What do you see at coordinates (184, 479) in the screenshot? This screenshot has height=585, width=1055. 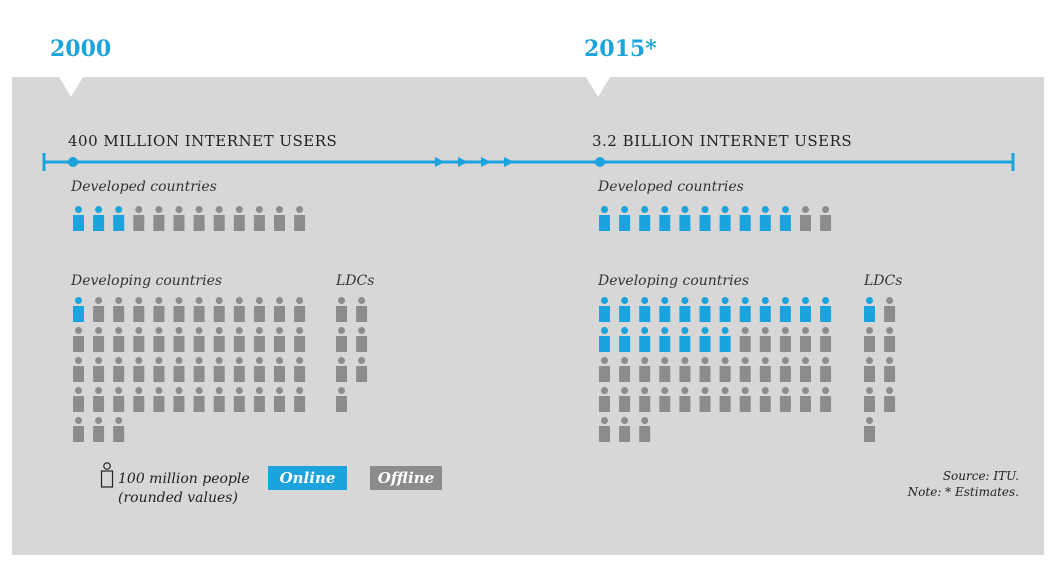 I see `legend-unit-line1: 100 million people` at bounding box center [184, 479].